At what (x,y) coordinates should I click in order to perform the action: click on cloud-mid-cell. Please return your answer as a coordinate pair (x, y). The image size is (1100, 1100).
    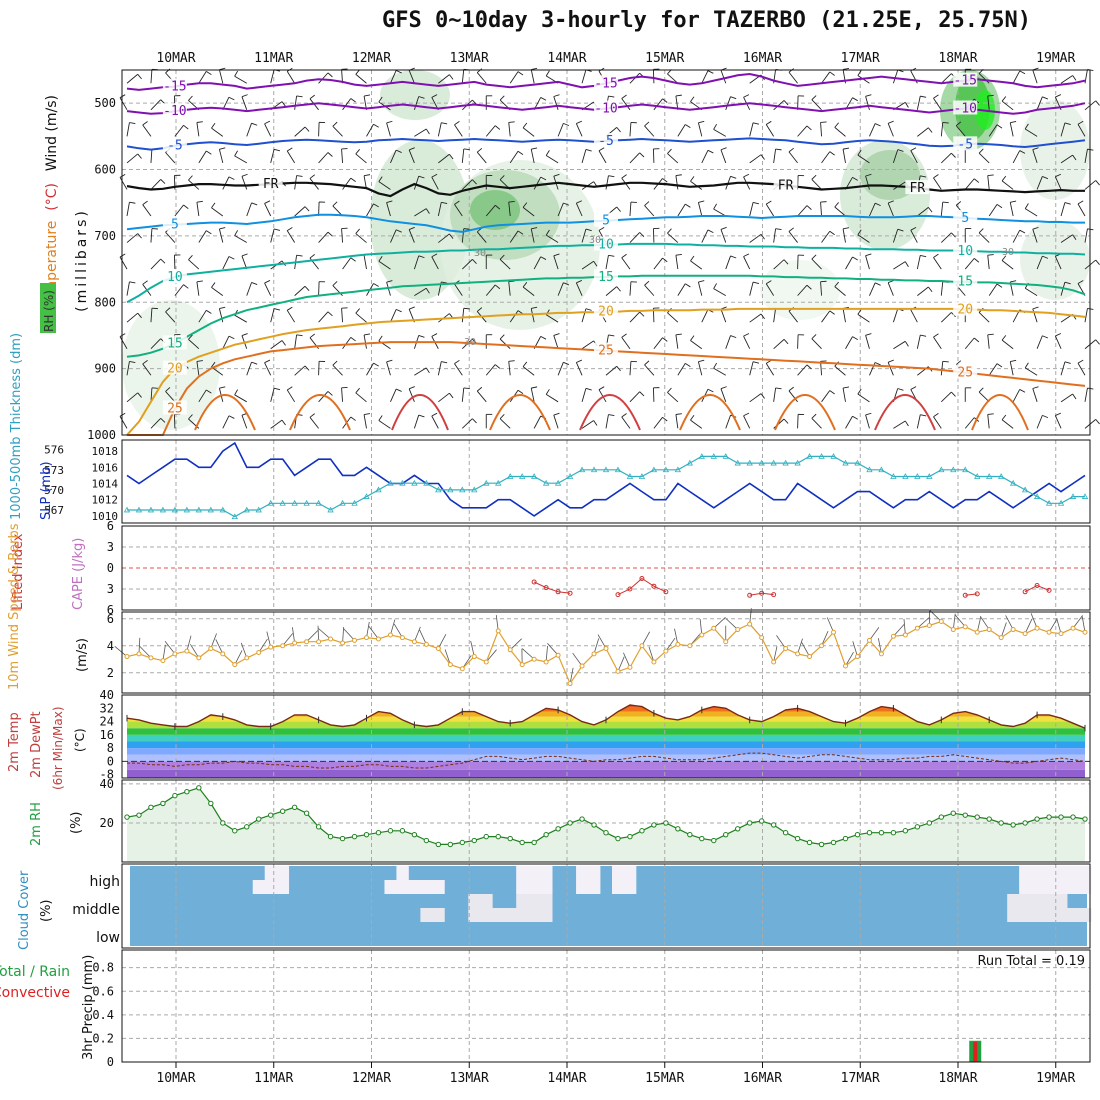
    Looking at the image, I should click on (426, 915).